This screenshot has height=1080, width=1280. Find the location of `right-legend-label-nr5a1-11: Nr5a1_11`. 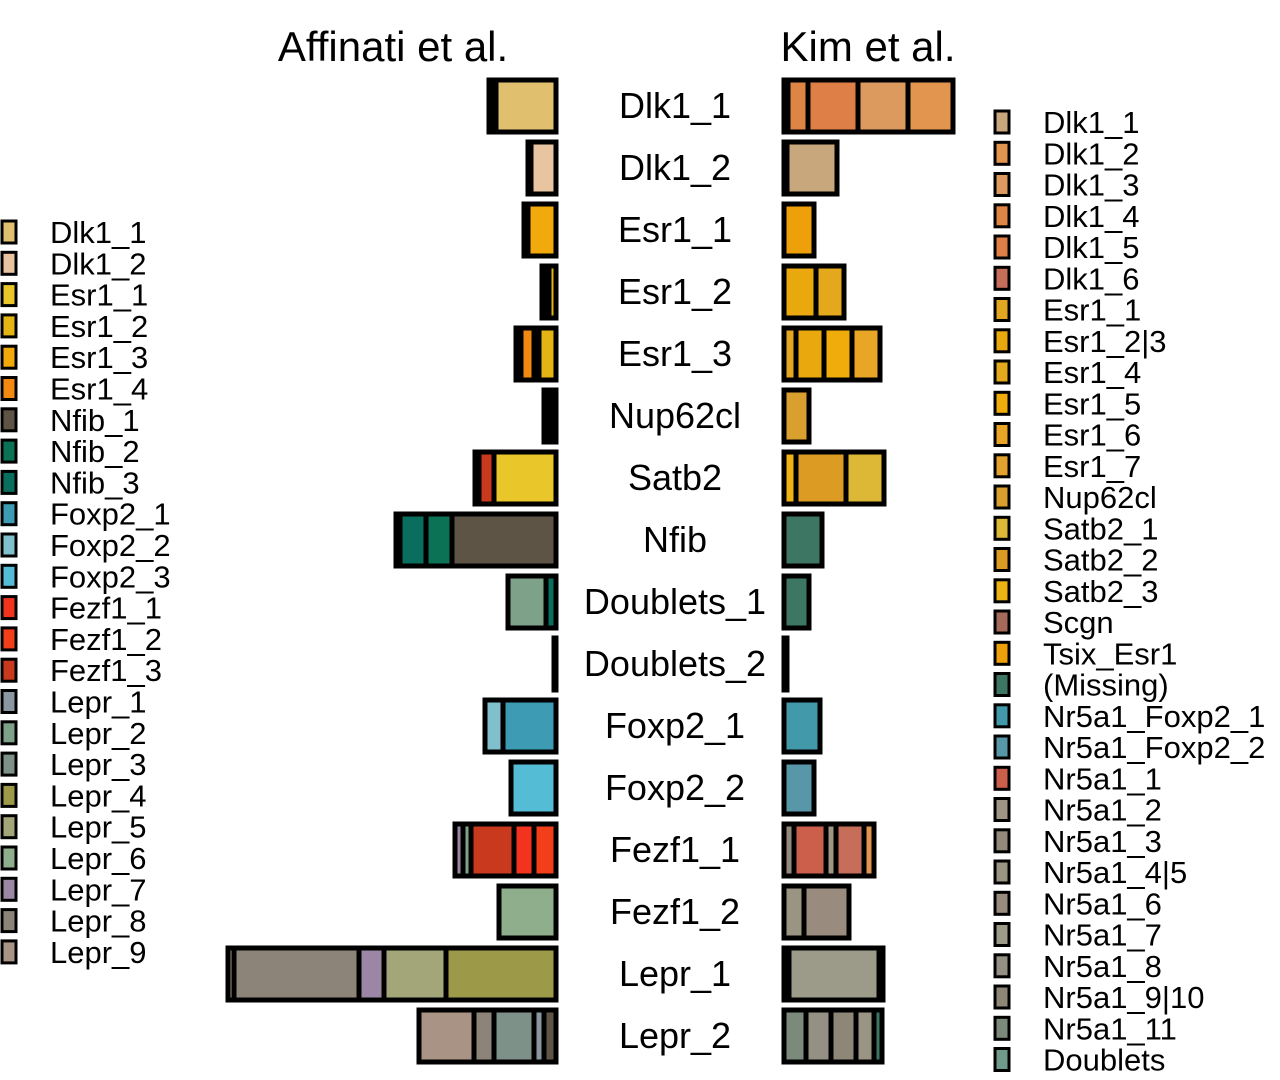

right-legend-label-nr5a1-11: Nr5a1_11 is located at coordinates (1110, 1028).